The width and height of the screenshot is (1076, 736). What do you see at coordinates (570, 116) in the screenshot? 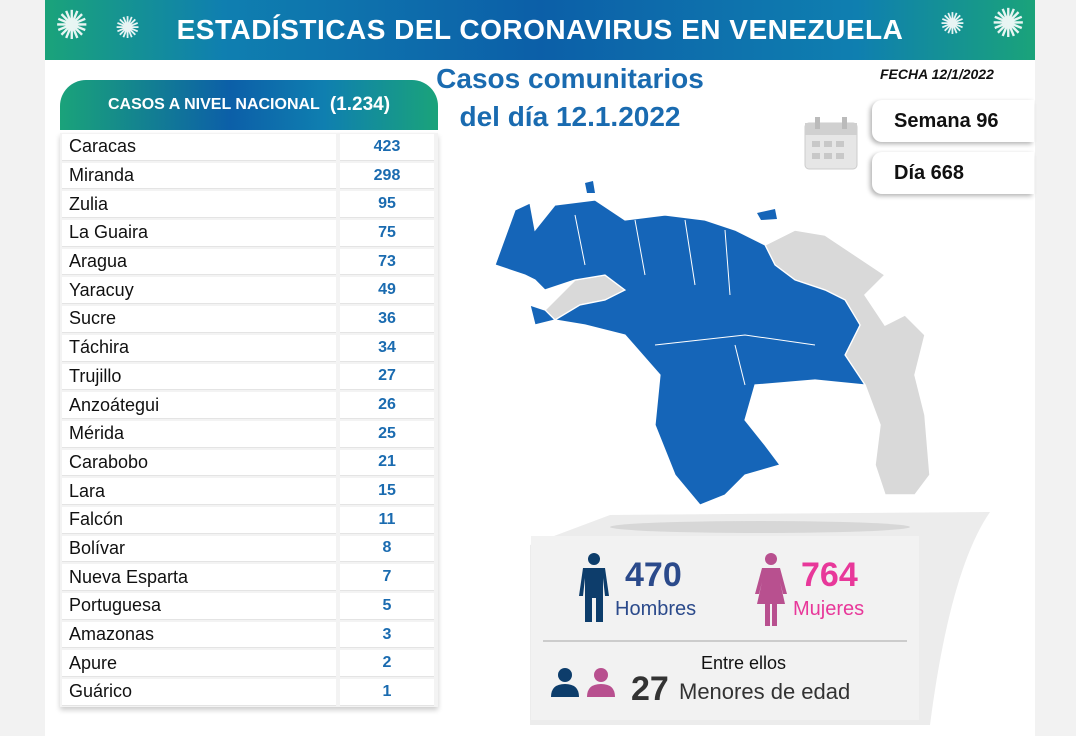
I see `title-line-2: del día 12.1.2022` at bounding box center [570, 116].